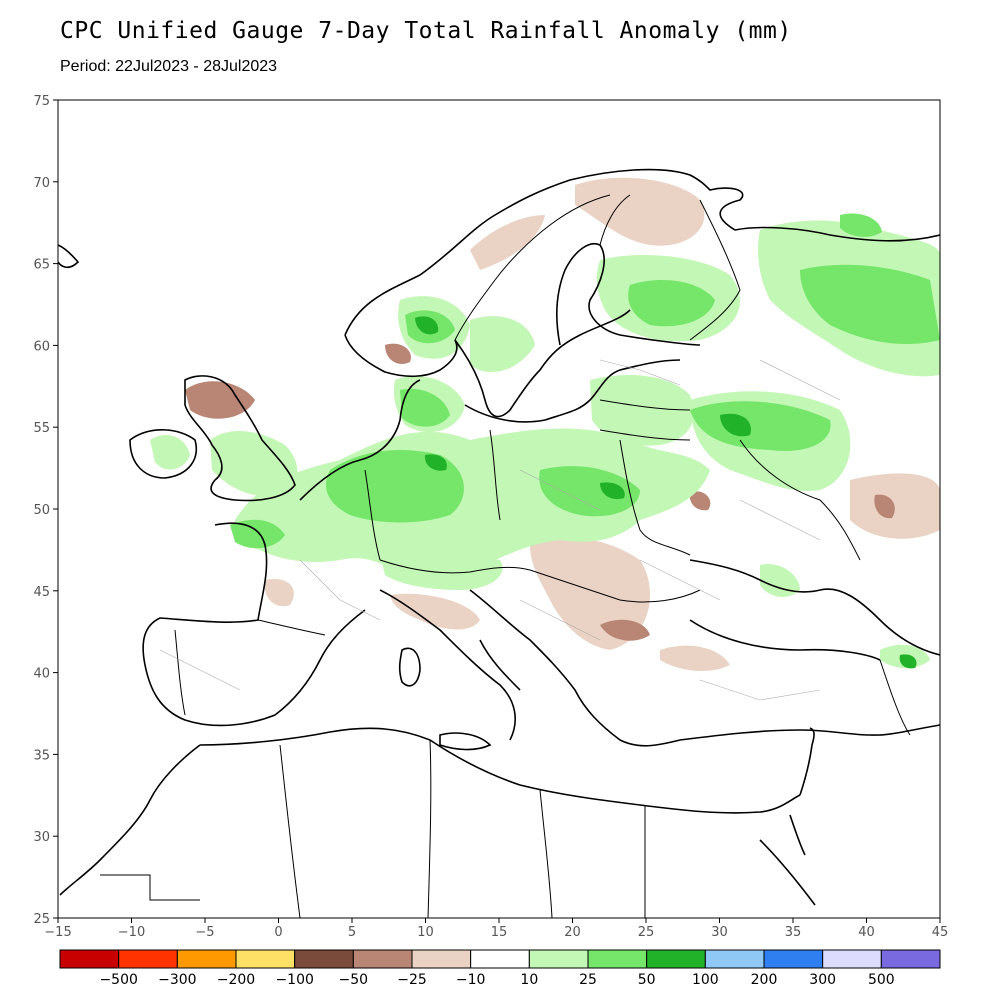  I want to click on coastline-baltic-south, so click(572, 391).